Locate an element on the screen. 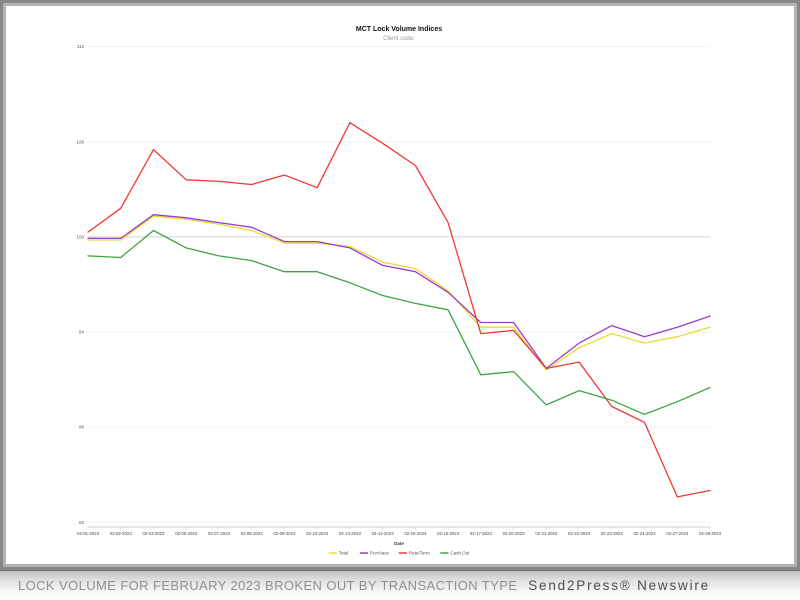  x-tick-label: 02-20-2023 is located at coordinates (514, 533).